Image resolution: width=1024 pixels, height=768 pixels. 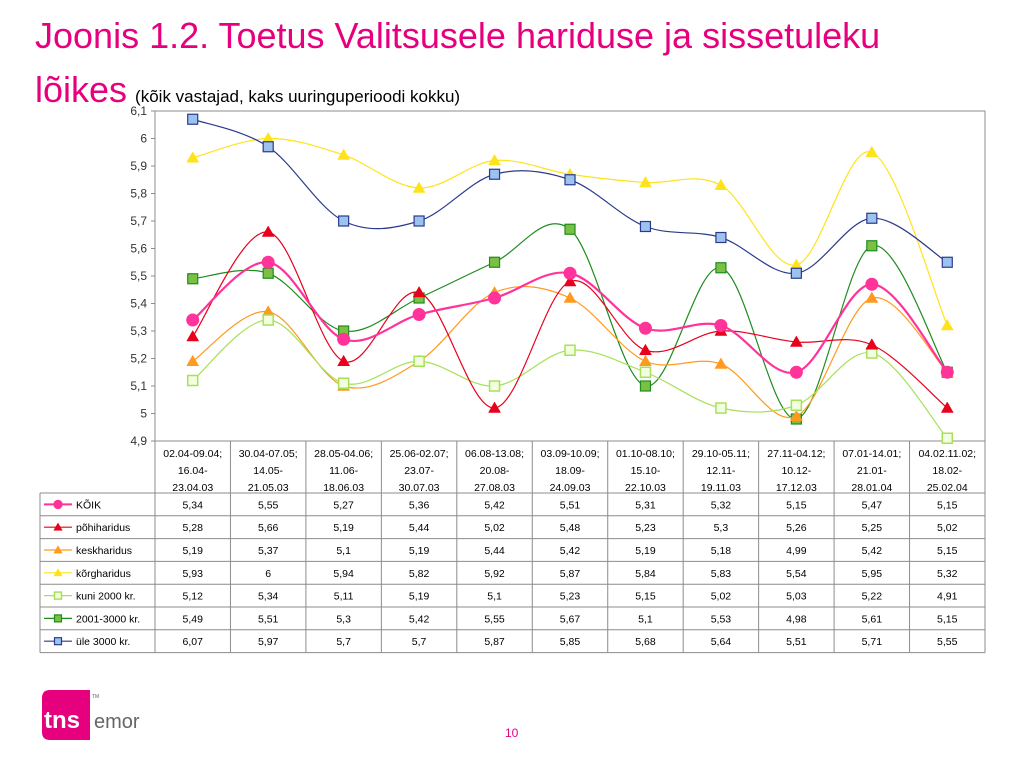 I want to click on legend-label: üle 3000 kr., so click(x=103, y=642).